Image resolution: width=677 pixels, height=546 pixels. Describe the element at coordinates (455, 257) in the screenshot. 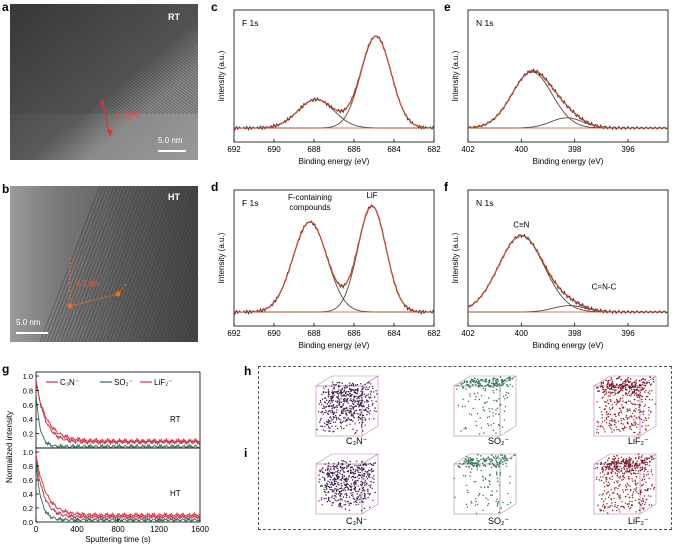

I see `y-axis-label: Intensity (a.u.)` at that location.